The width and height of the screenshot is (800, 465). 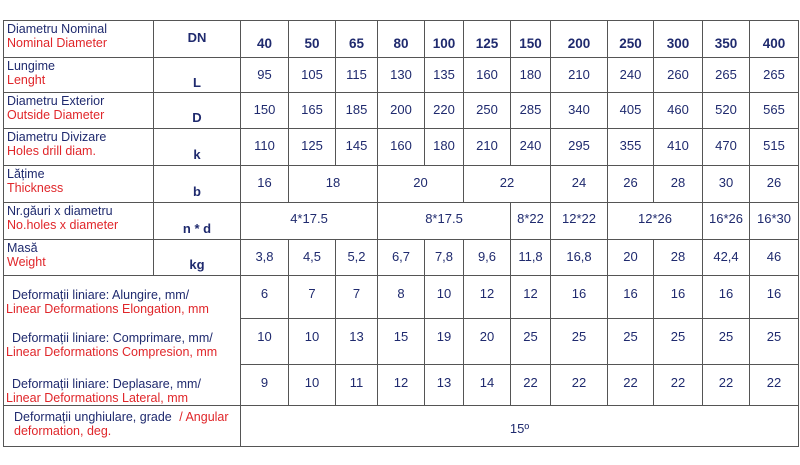 What do you see at coordinates (444, 39) in the screenshot?
I see `dn-100: 100` at bounding box center [444, 39].